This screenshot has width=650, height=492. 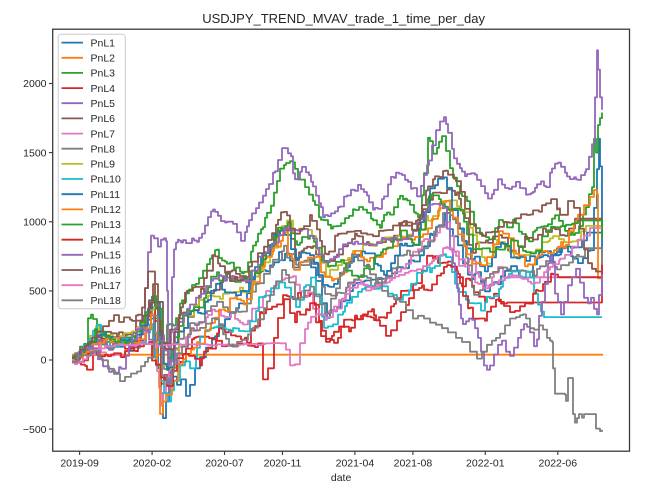 I want to click on svg-text: PnL8, so click(x=103, y=149).